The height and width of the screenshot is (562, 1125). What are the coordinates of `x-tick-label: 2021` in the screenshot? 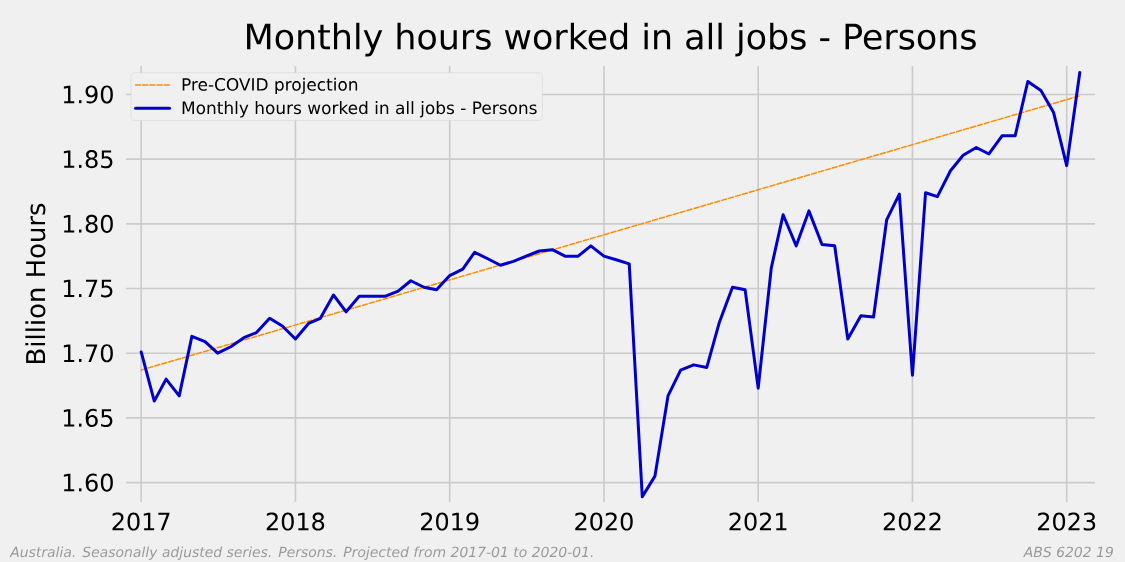 It's located at (758, 521).